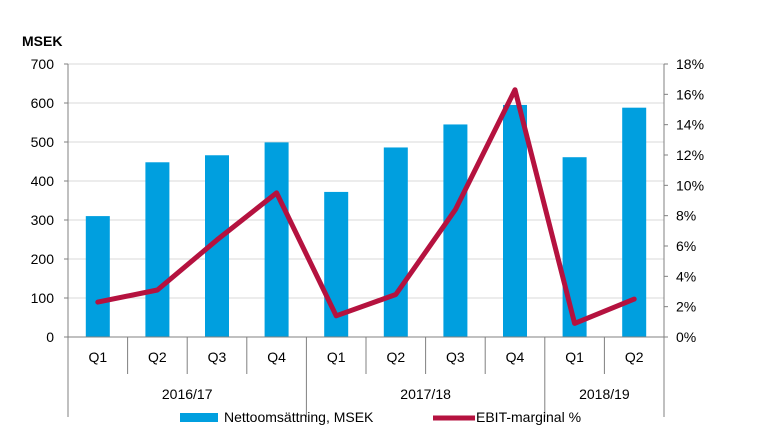  What do you see at coordinates (43, 298) in the screenshot?
I see `left-axis-tick-label: 100` at bounding box center [43, 298].